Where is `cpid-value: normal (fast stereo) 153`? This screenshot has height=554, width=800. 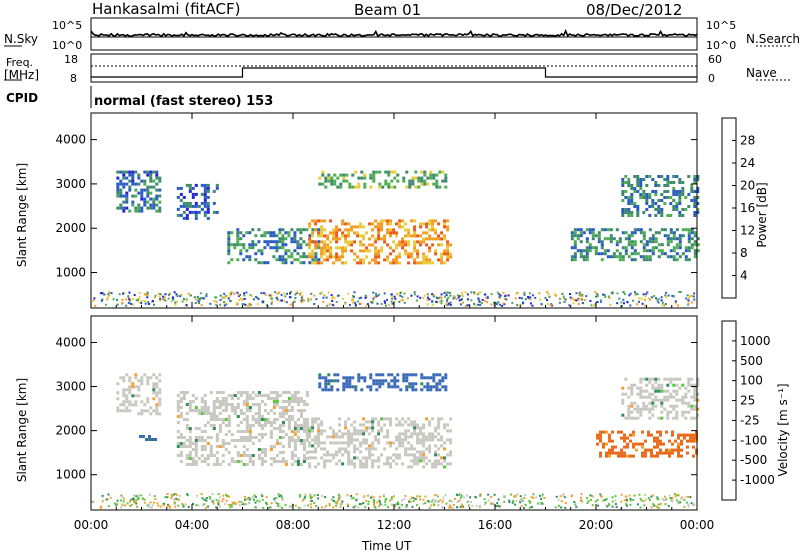
cpid-value: normal (fast stereo) 153 is located at coordinates (184, 101).